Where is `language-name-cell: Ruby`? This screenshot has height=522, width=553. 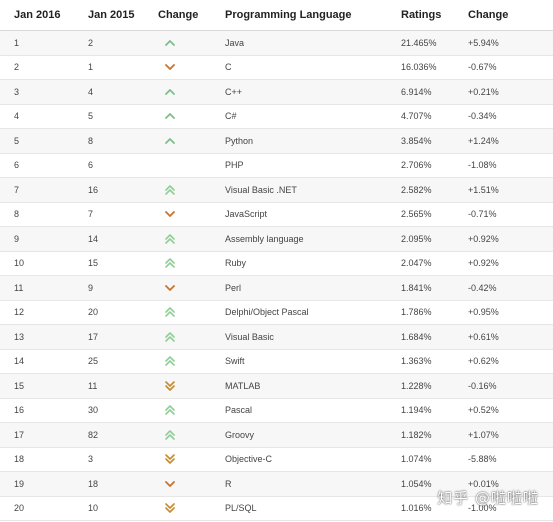
language-name-cell: Ruby is located at coordinates (313, 263).